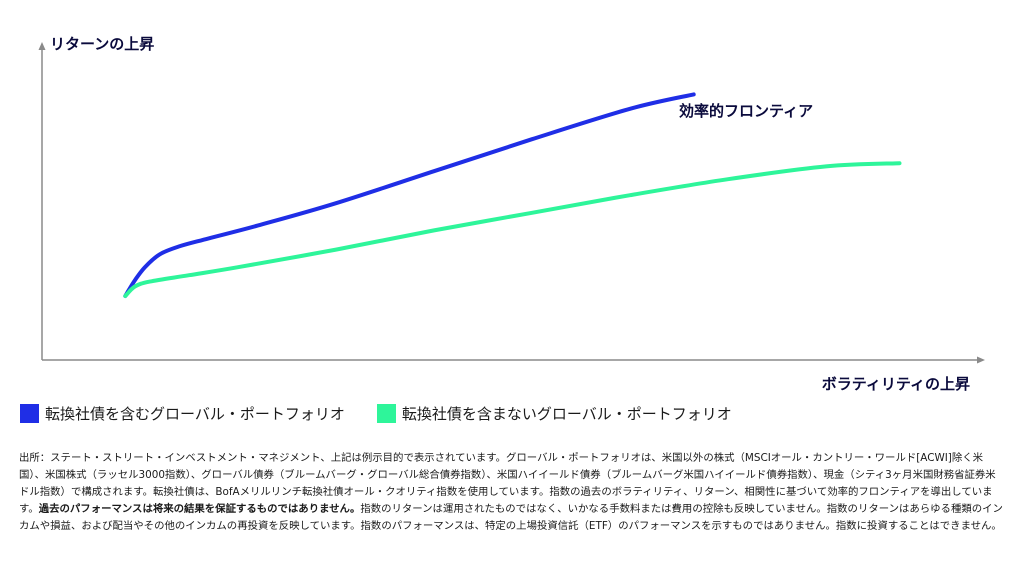 The width and height of the screenshot is (1022, 565). What do you see at coordinates (195, 414) in the screenshot?
I see `legend-label-with-converts: 転換社債を含むグローバル・ポートフォリオ` at bounding box center [195, 414].